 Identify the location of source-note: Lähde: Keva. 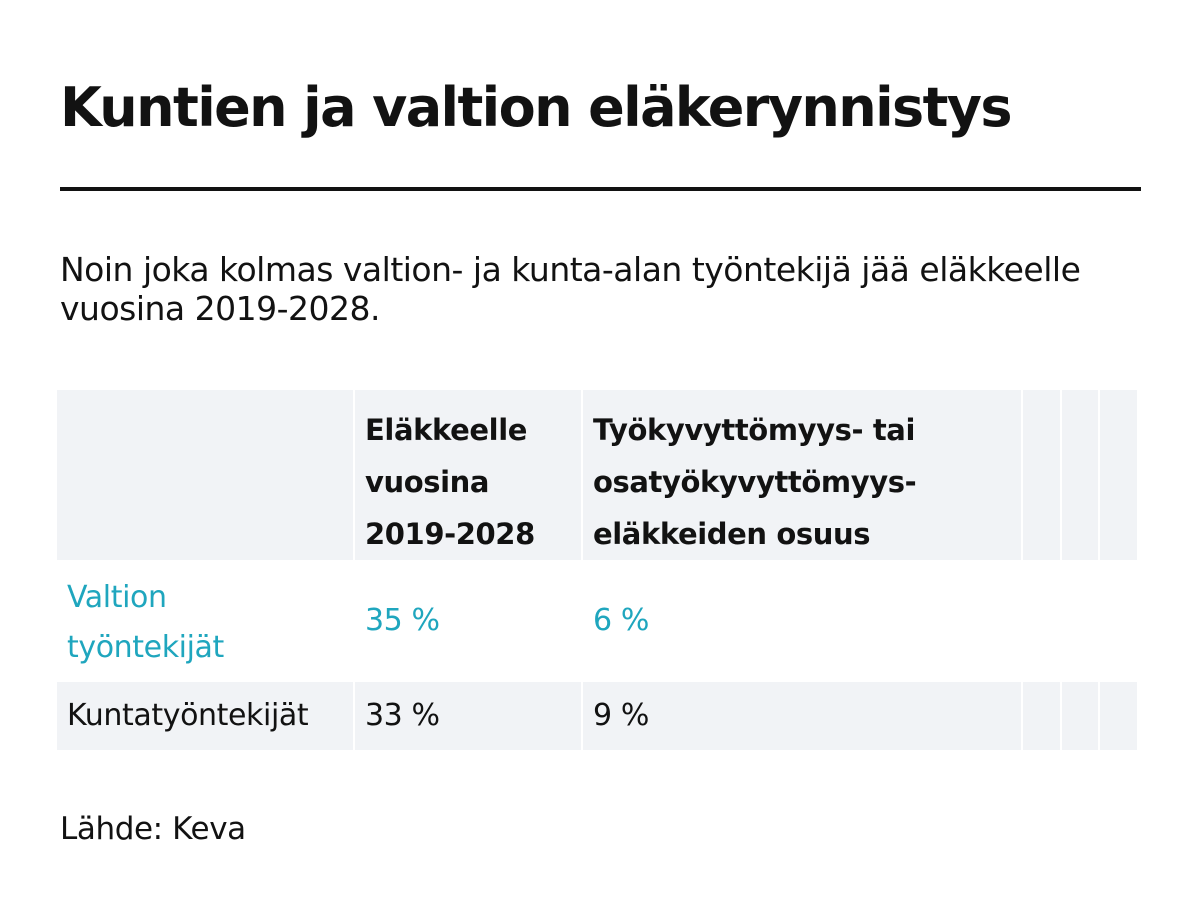
(153, 829).